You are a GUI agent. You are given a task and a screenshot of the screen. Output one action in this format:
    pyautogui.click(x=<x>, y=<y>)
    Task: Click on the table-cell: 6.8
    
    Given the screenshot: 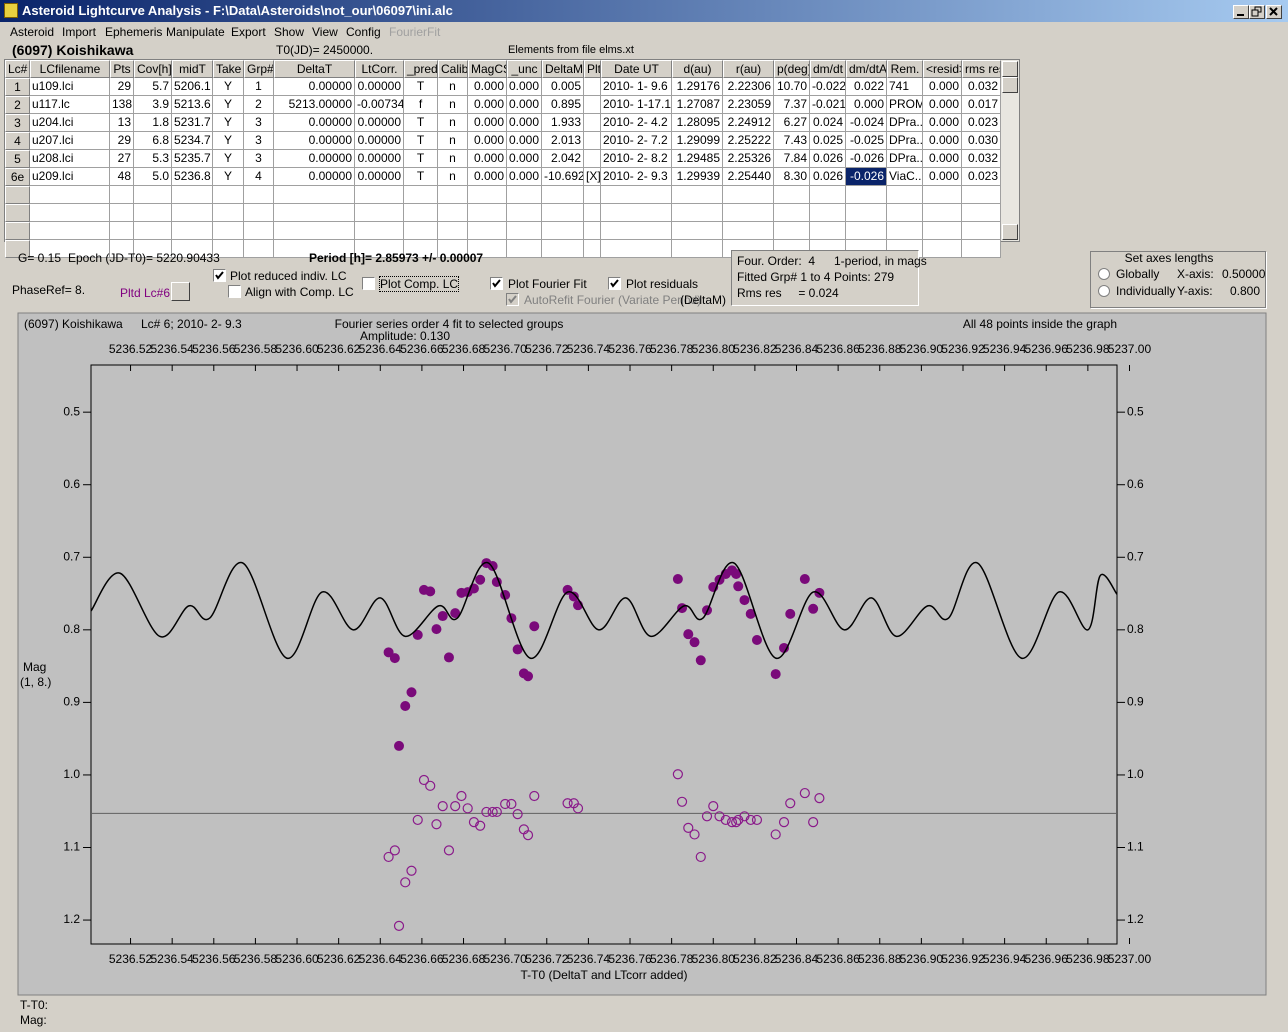 What is the action you would take?
    pyautogui.click(x=153, y=141)
    